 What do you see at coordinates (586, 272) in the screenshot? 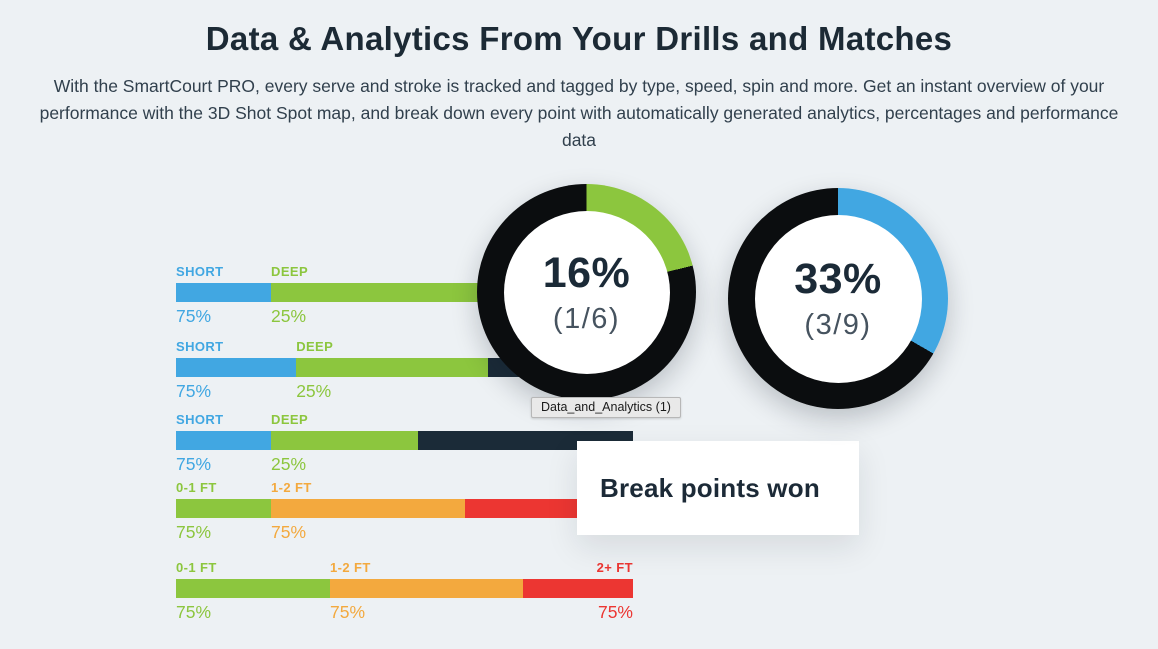
I see `donut-percent-label: 16%` at bounding box center [586, 272].